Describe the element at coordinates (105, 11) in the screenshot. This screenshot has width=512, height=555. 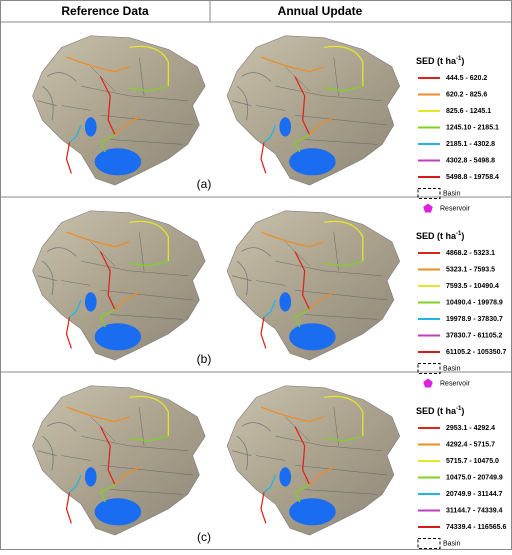
I see `header-left: Reference Data` at that location.